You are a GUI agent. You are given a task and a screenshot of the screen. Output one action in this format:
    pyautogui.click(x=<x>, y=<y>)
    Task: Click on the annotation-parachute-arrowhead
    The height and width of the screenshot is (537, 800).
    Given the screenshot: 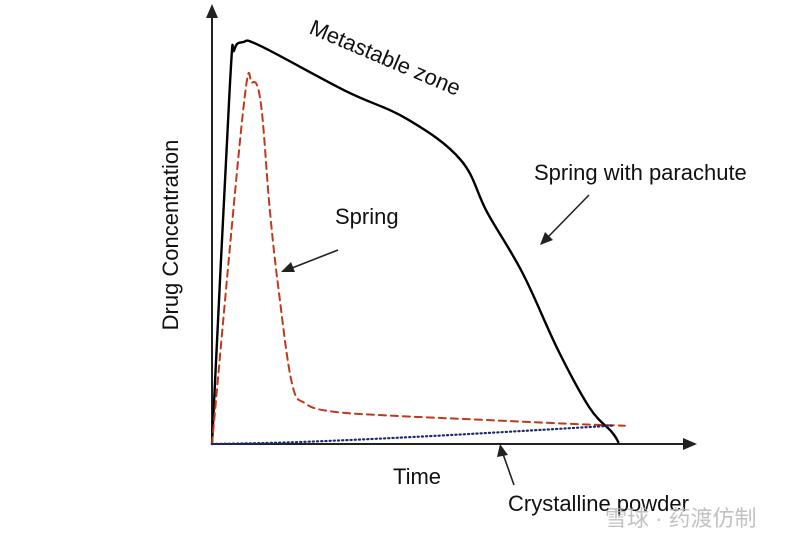 What is the action you would take?
    pyautogui.click(x=546, y=238)
    